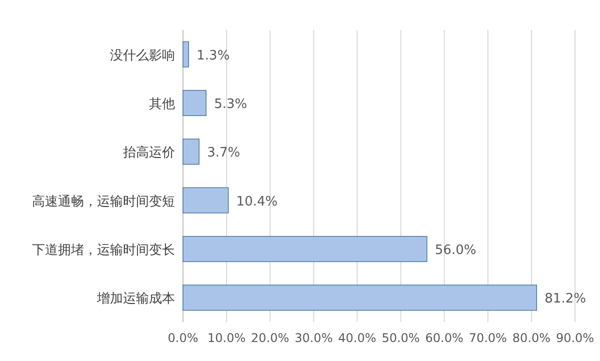  I want to click on x-tick-label: 10.0%, so click(226, 338).